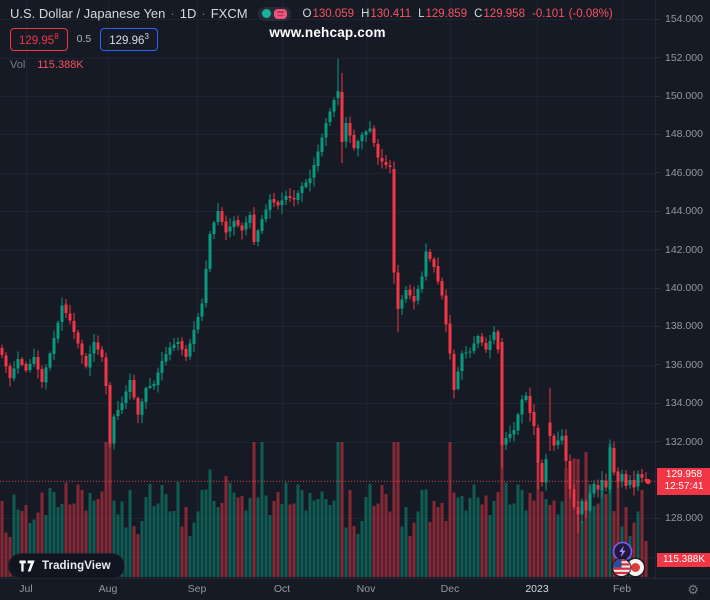 The height and width of the screenshot is (600, 710). I want to click on symbol-name: U.S. Dollar / Japanese Yen, so click(88, 13).